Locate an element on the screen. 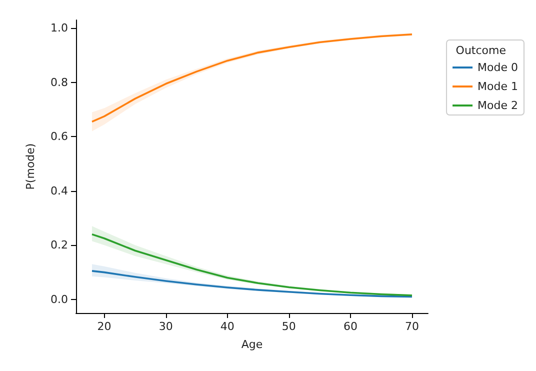 This screenshot has width=536, height=371. legend-title: Outcome is located at coordinates (481, 50).